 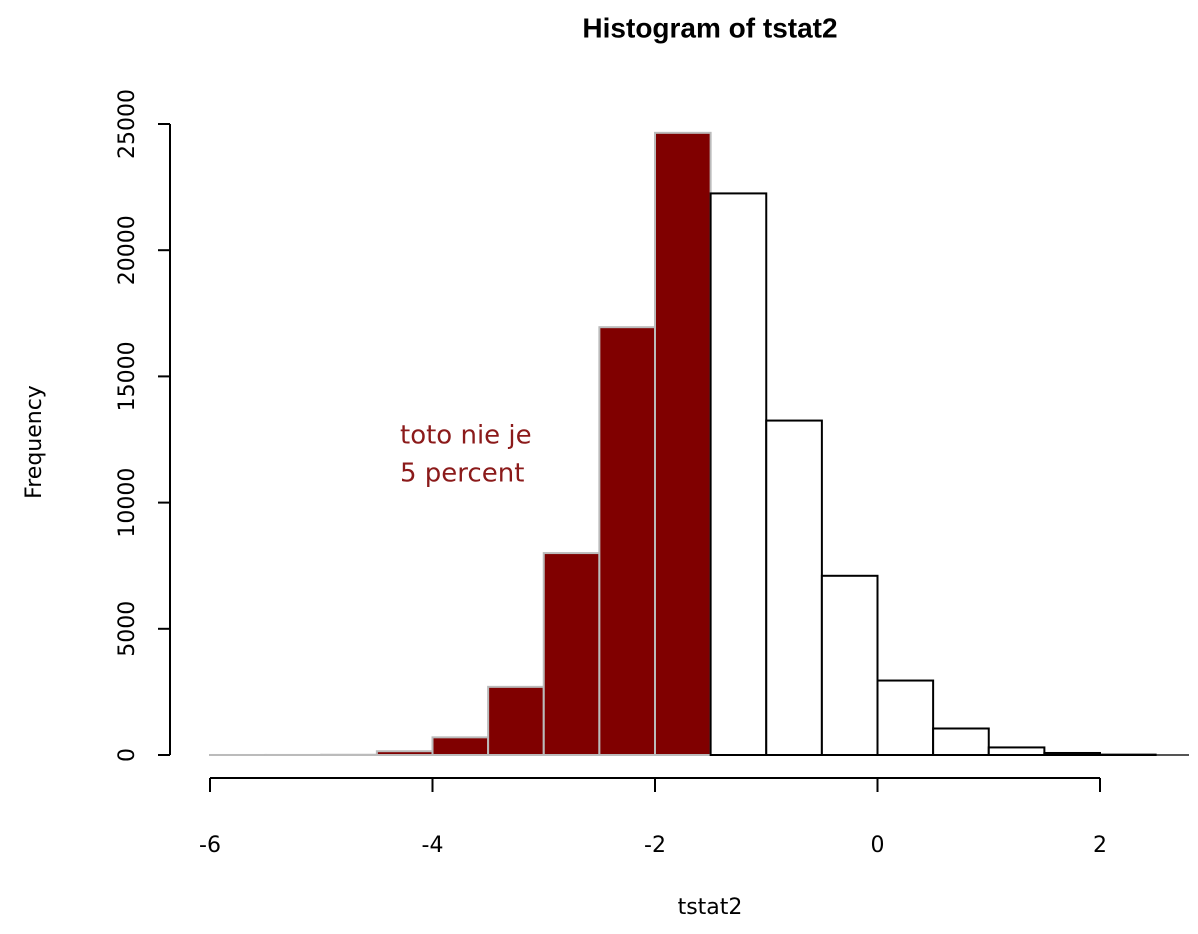 What do you see at coordinates (34, 442) in the screenshot?
I see `y-axis-label: Frequency` at bounding box center [34, 442].